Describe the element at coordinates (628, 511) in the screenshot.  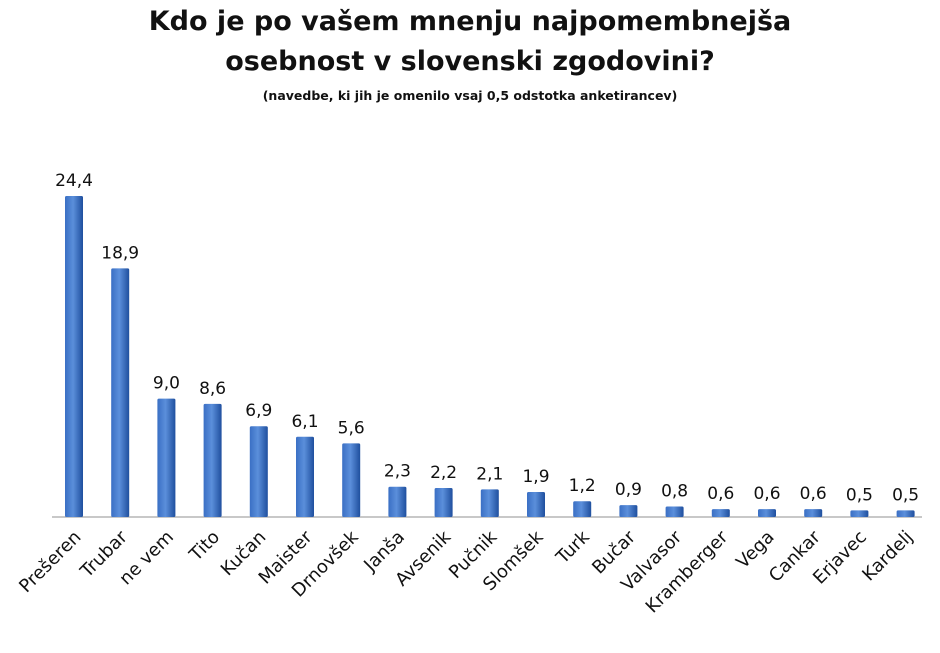
I see `bar-bučar` at that location.